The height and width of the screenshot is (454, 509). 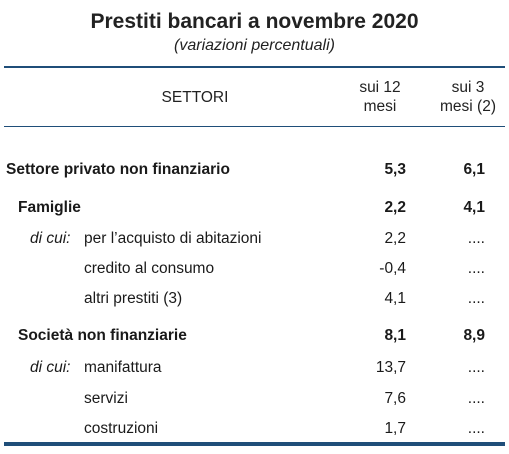 I want to click on row-label: Famiglie, so click(x=49, y=207).